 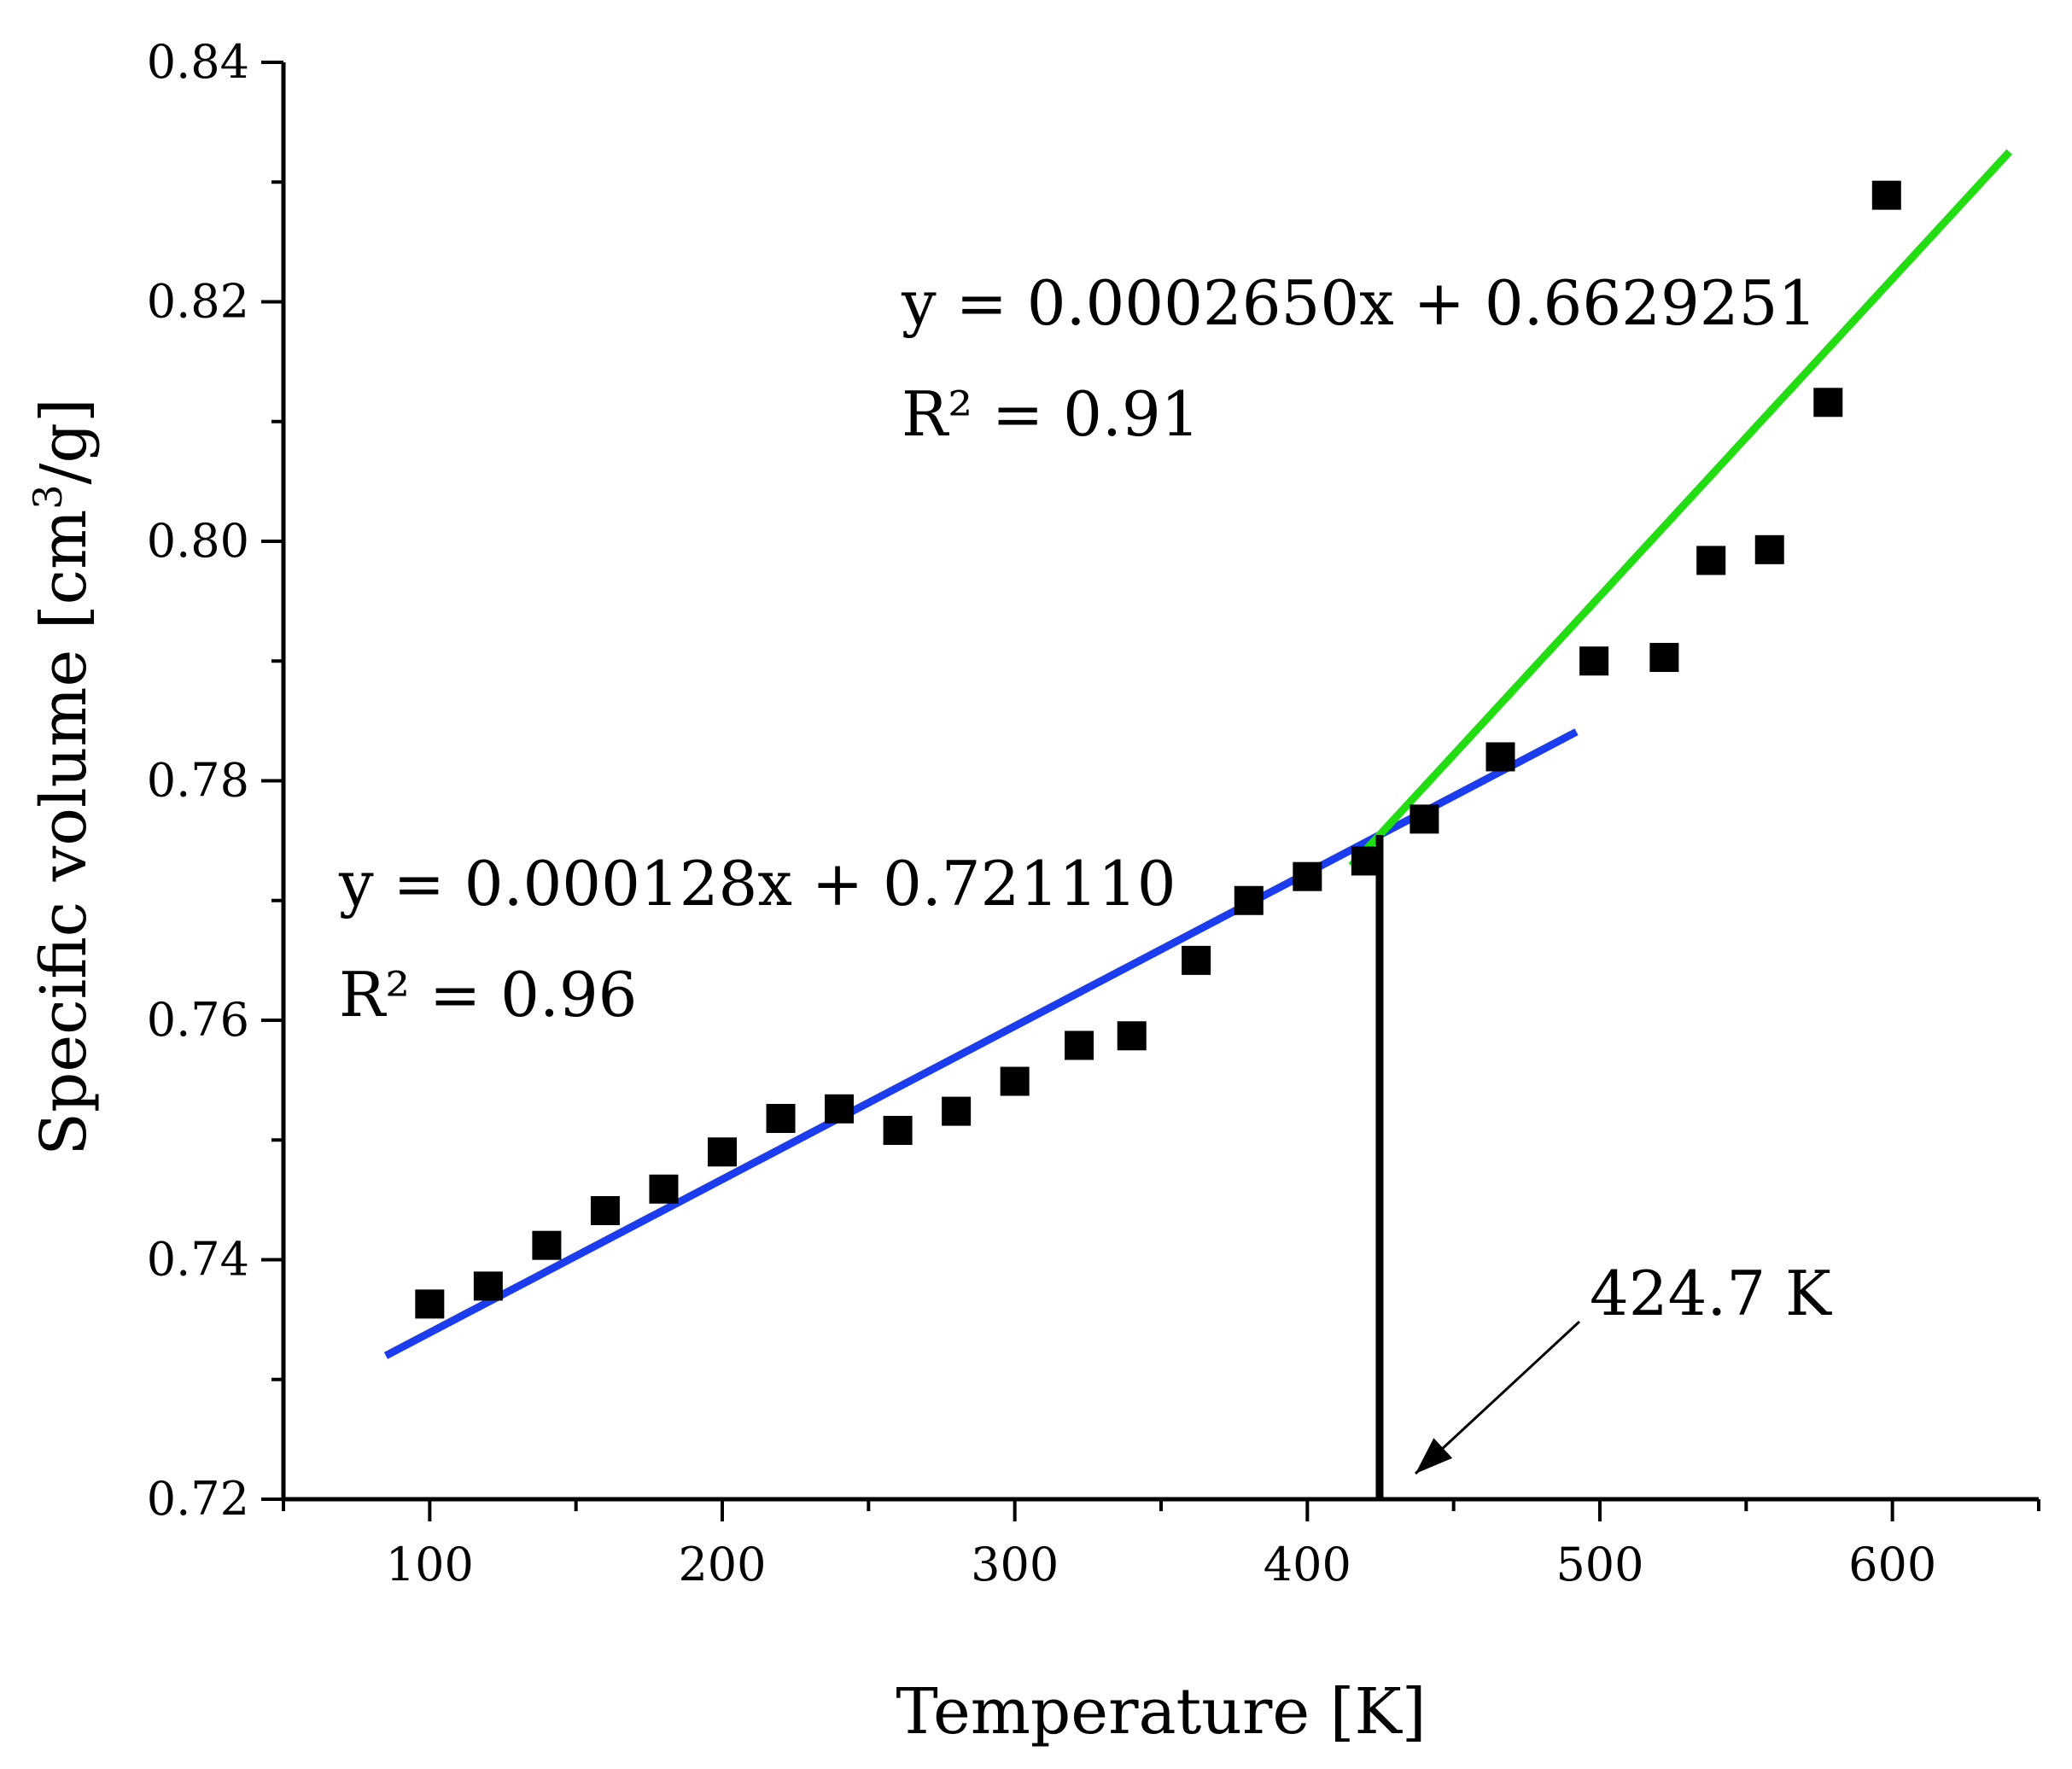 I want to click on x-axis-title: Temperature [K], so click(x=1161, y=1712).